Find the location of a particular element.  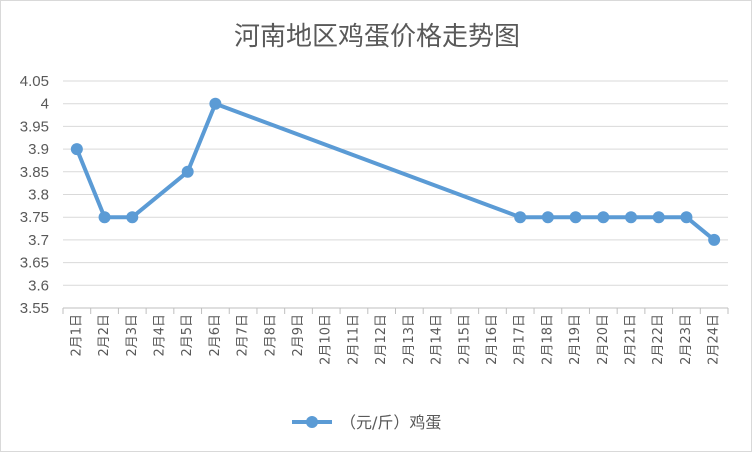

x-tick-label: 2月5日 is located at coordinates (187, 335).